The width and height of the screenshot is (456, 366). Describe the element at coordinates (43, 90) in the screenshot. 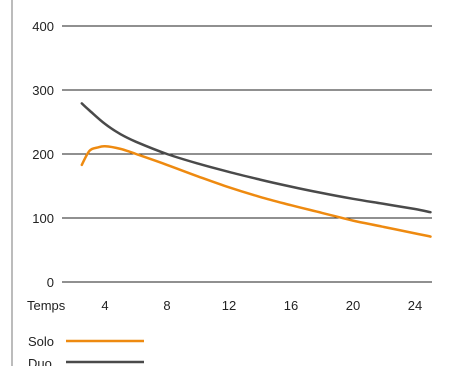

I see `y-tick-label-300: 300` at that location.